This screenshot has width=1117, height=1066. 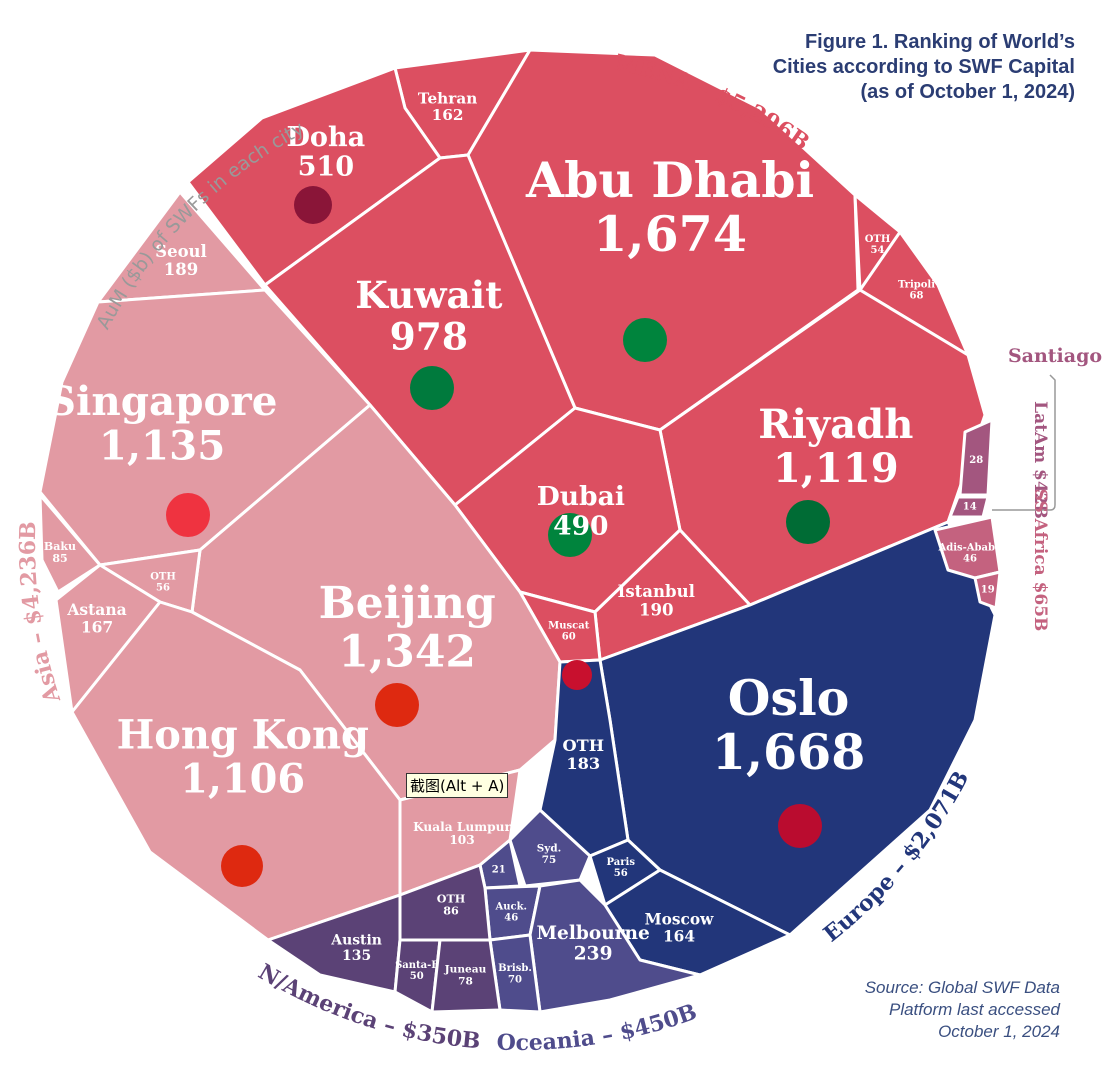 I want to click on cell-value: 14, so click(x=970, y=507).